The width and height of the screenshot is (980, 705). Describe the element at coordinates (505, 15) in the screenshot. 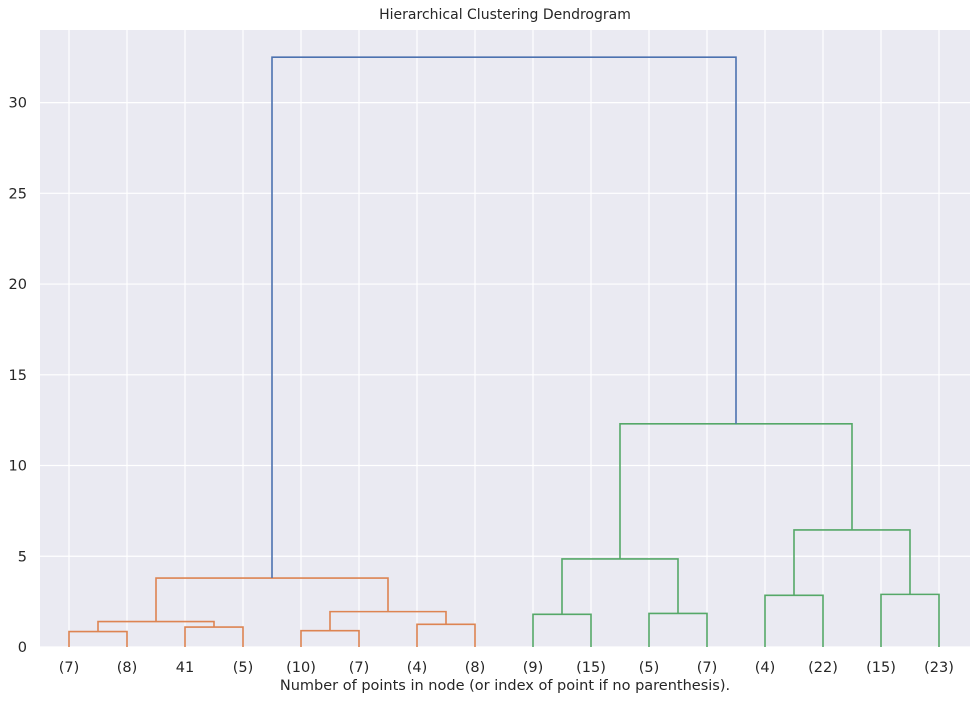

I see `chart-title: Hierarchical Clustering Dendrogram` at that location.